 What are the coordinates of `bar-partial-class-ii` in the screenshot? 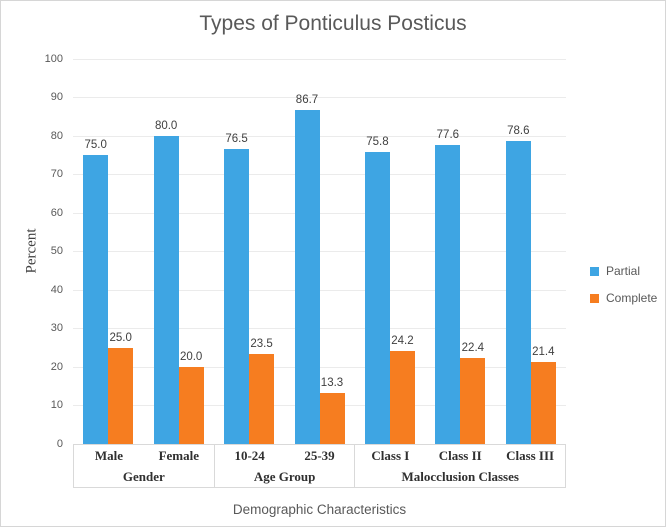 It's located at (448, 294).